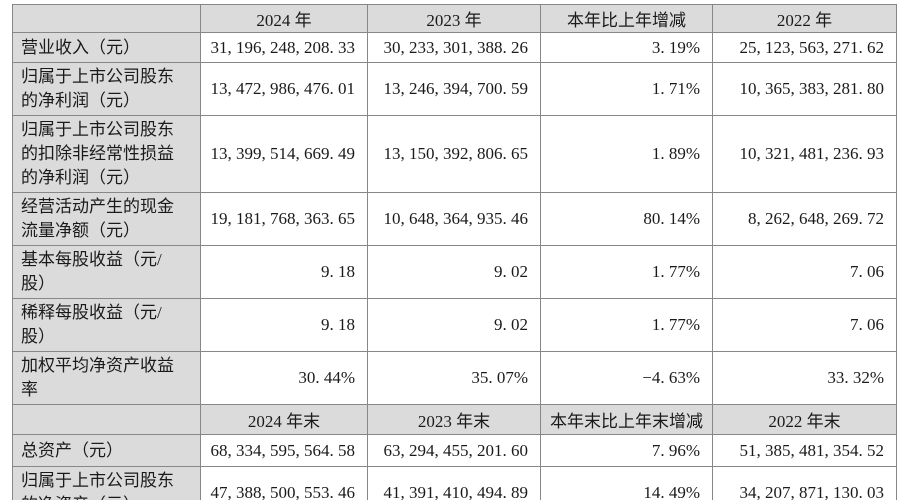 The height and width of the screenshot is (500, 908). I want to click on row-label: 经营活动产生的现金 流量净额（元）, so click(106, 219).